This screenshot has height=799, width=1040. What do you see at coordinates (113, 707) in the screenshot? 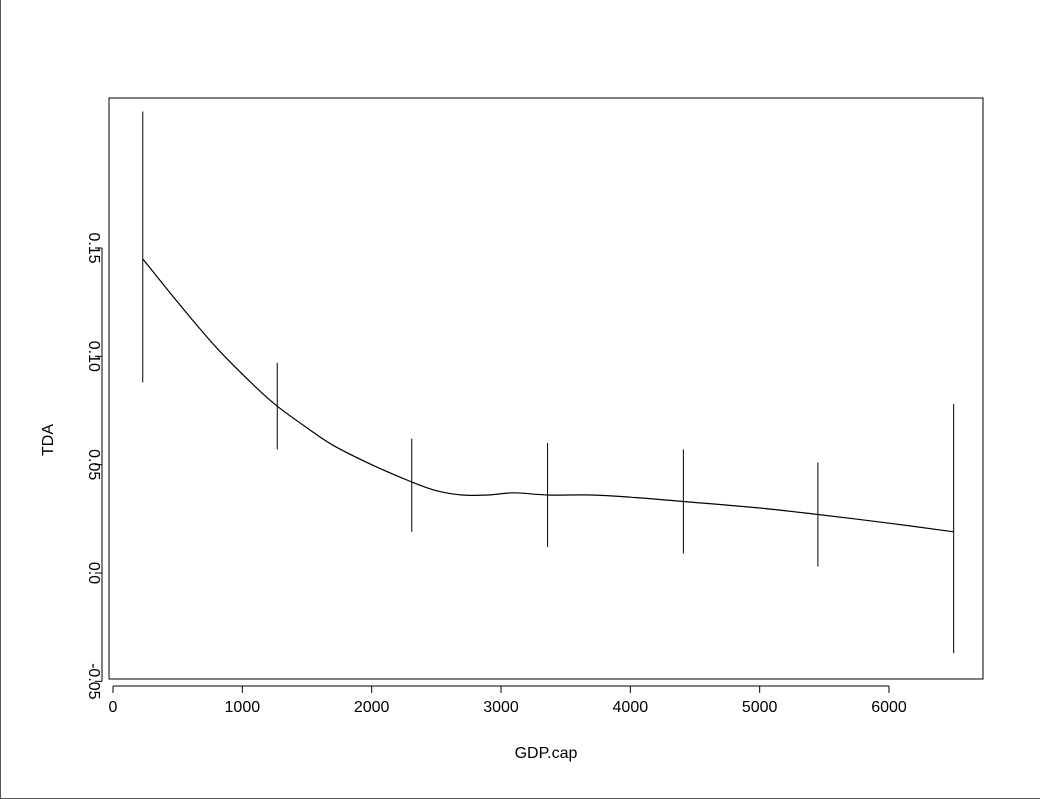
I see `x-tick-label: 0` at bounding box center [113, 707].